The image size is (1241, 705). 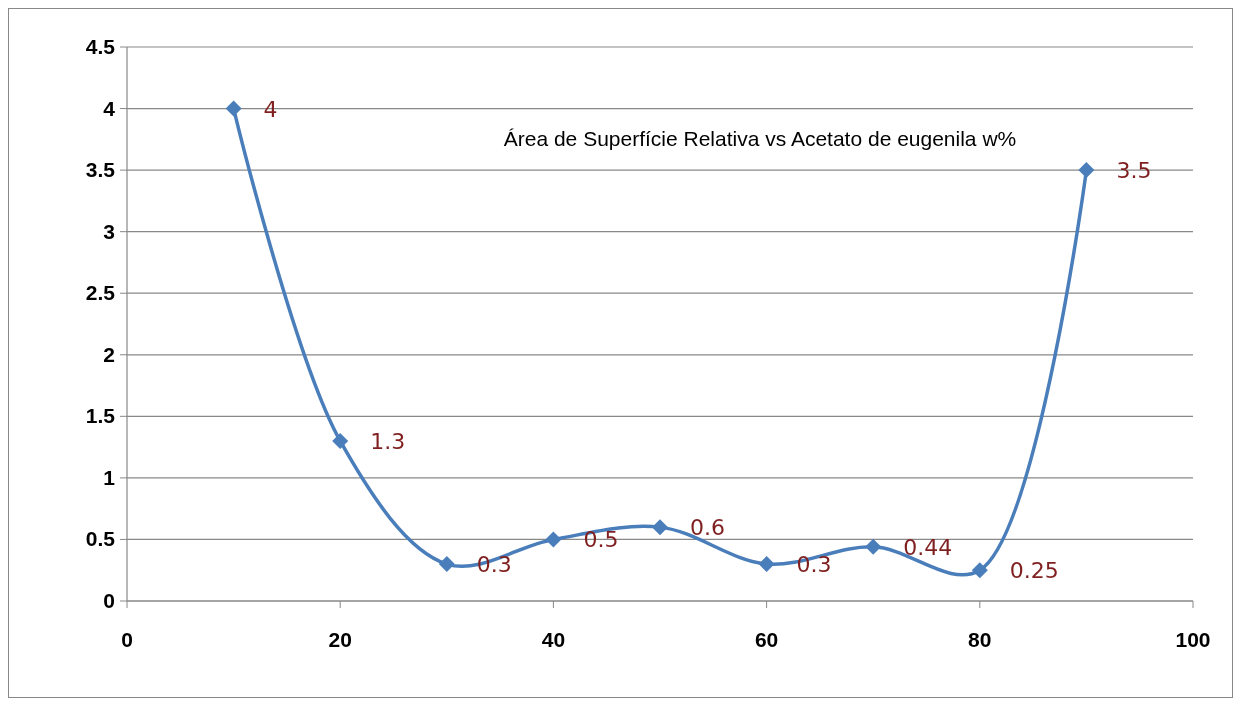 What do you see at coordinates (928, 547) in the screenshot?
I see `data-label: 0.44` at bounding box center [928, 547].